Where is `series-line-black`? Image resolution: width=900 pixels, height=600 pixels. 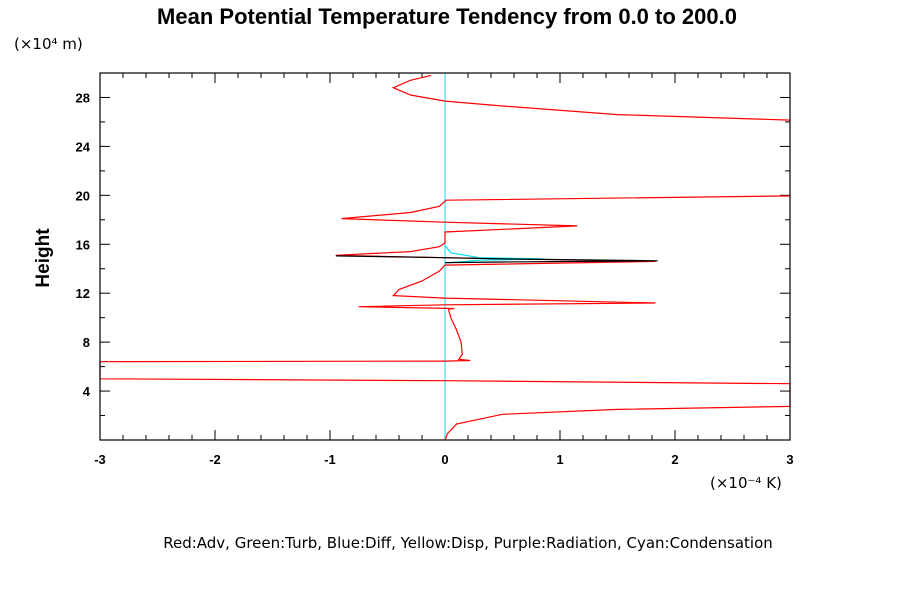
series-line-black is located at coordinates (496, 259).